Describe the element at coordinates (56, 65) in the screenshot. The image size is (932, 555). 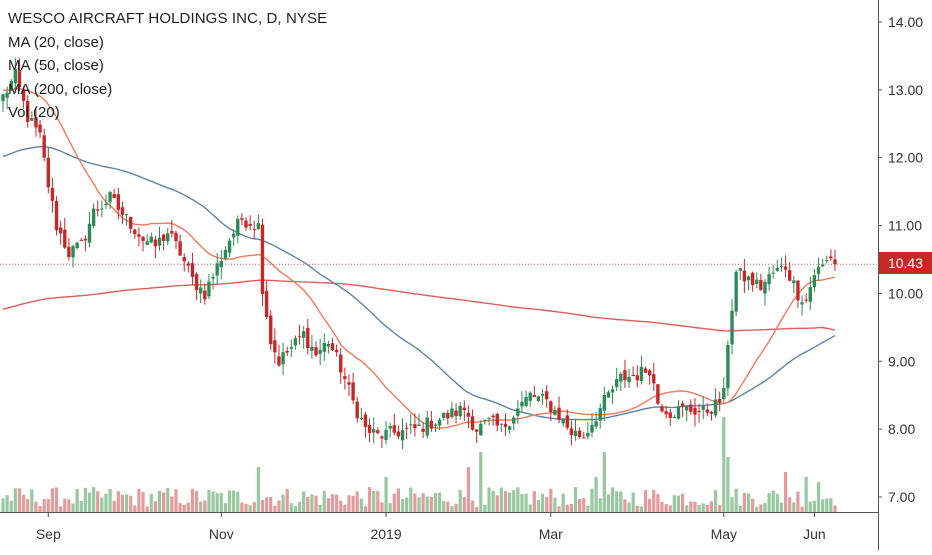
I see `legend-ma50: MA (50, close)` at that location.